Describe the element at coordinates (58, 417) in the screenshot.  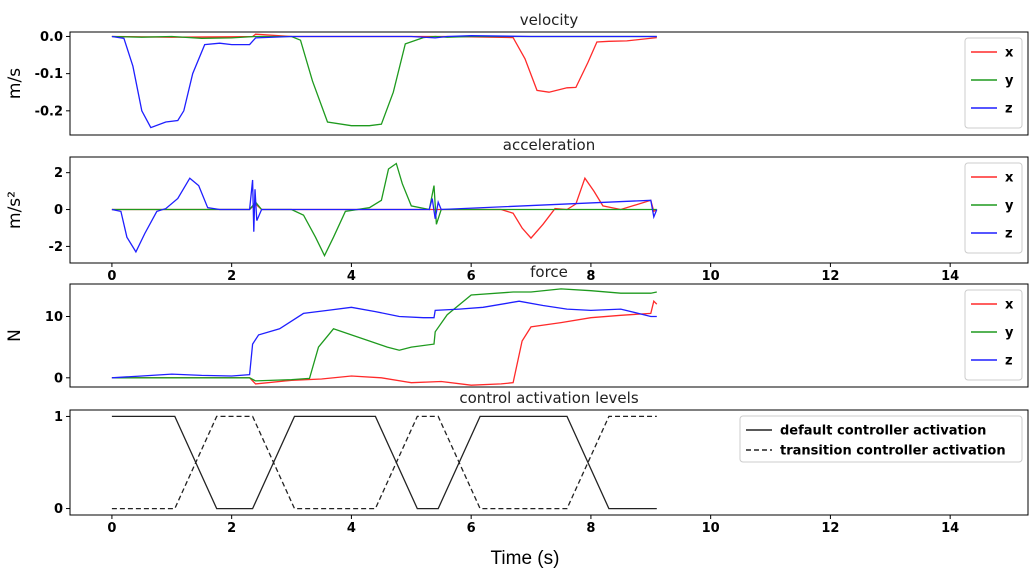
I see `y-tick-label: 1` at that location.